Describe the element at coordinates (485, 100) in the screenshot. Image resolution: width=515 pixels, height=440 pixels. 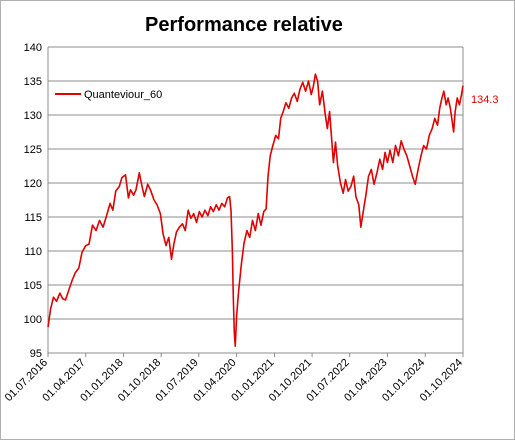
I see `last-value-label: 134.3` at that location.